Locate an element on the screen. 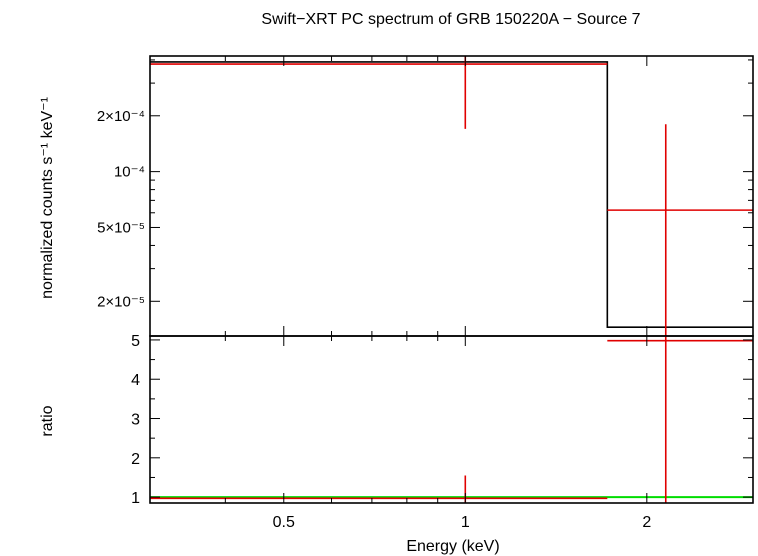 This screenshot has height=556, width=758. y-tick-label: 4 is located at coordinates (135, 380).